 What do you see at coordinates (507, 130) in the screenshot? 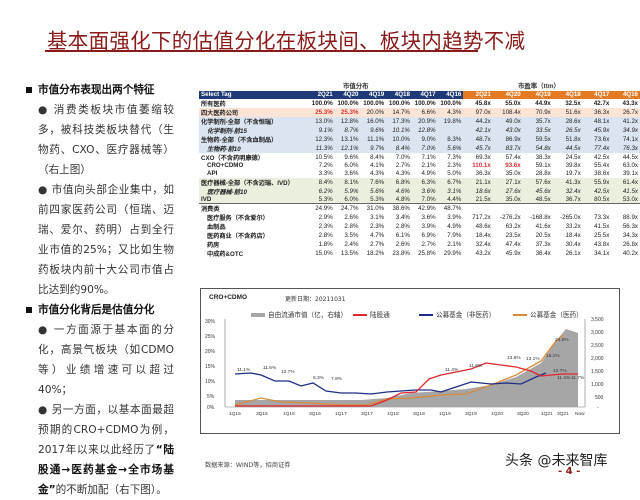
I see `cell: 43.0x` at bounding box center [507, 130].